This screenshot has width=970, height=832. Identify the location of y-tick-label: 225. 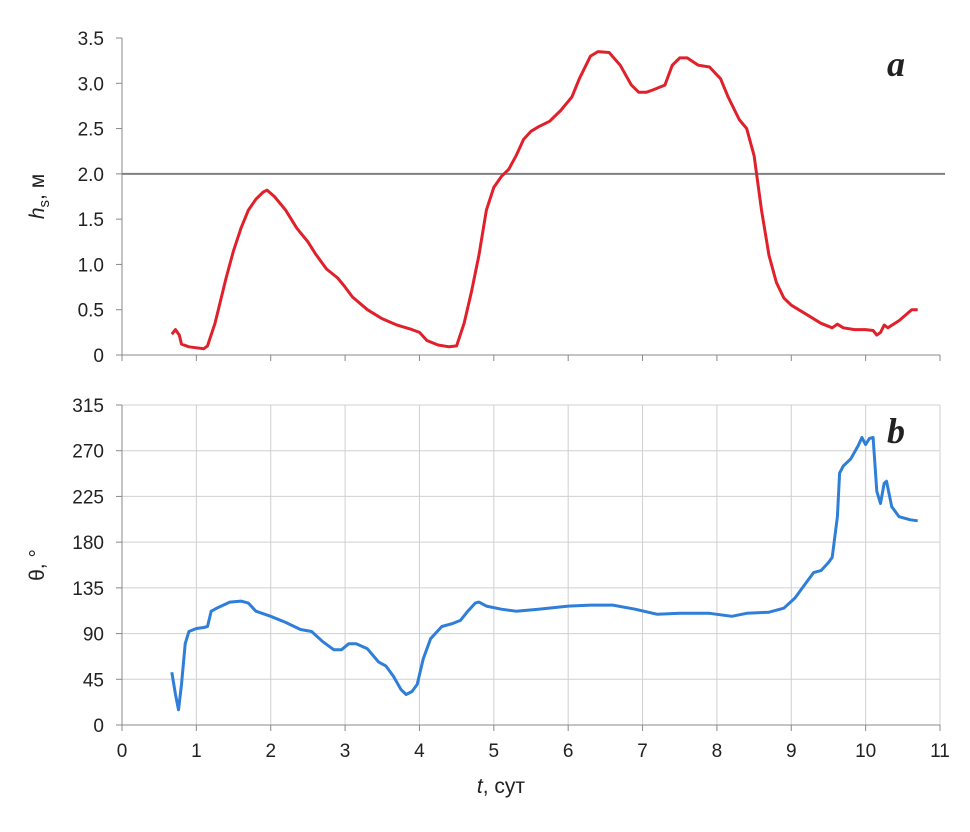
(88, 497).